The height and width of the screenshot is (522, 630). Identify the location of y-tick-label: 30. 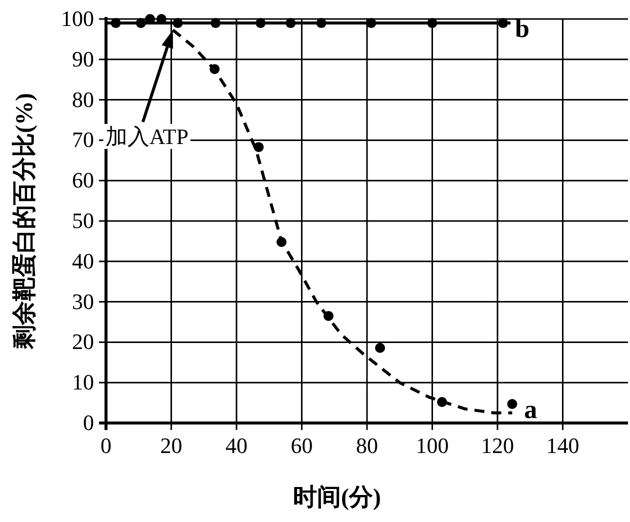
(83, 301).